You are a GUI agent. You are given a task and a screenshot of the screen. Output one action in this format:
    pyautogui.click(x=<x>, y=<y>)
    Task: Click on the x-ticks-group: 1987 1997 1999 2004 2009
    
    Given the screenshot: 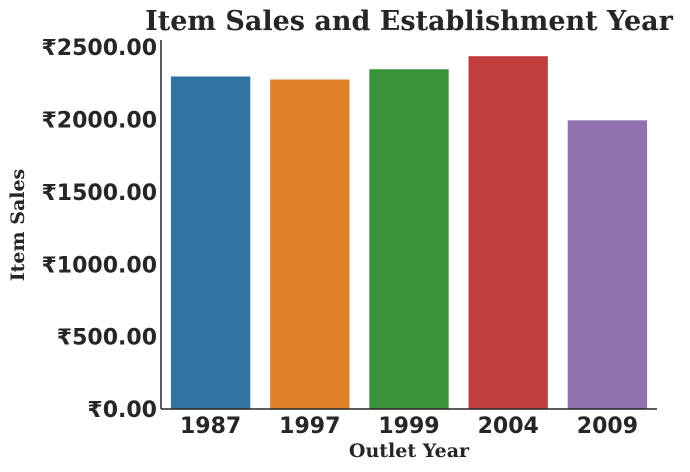 What is the action you would take?
    pyautogui.click(x=409, y=426)
    